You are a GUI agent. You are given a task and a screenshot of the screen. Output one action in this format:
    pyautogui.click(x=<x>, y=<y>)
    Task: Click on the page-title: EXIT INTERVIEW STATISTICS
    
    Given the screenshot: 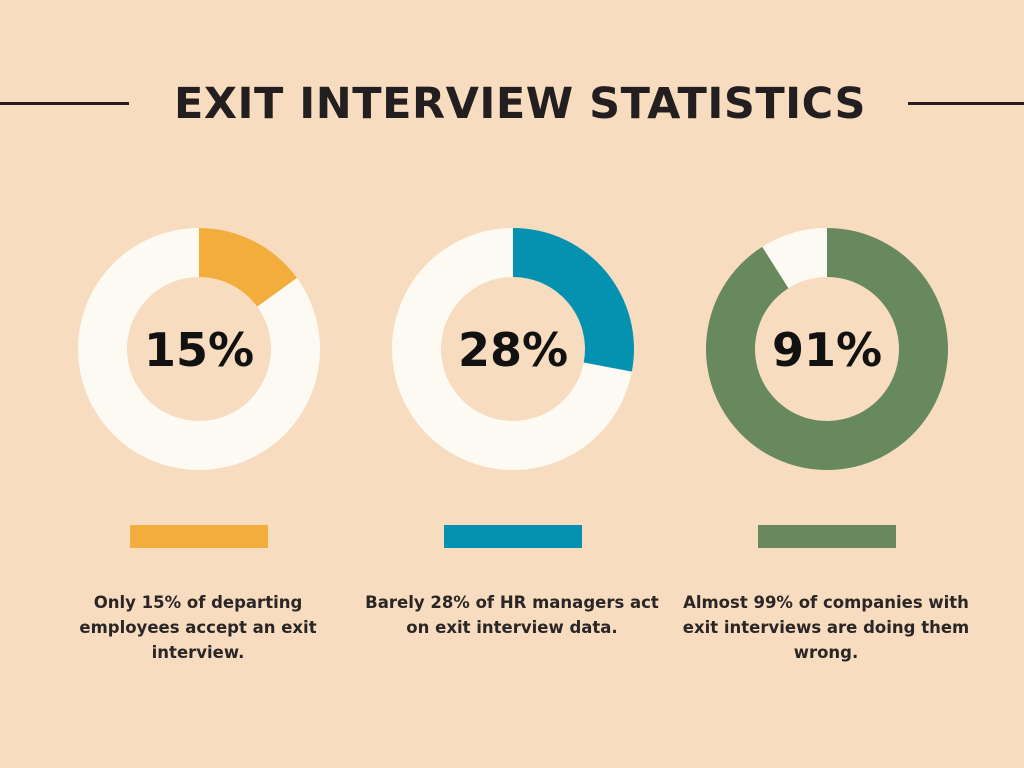 What is the action you would take?
    pyautogui.click(x=520, y=104)
    